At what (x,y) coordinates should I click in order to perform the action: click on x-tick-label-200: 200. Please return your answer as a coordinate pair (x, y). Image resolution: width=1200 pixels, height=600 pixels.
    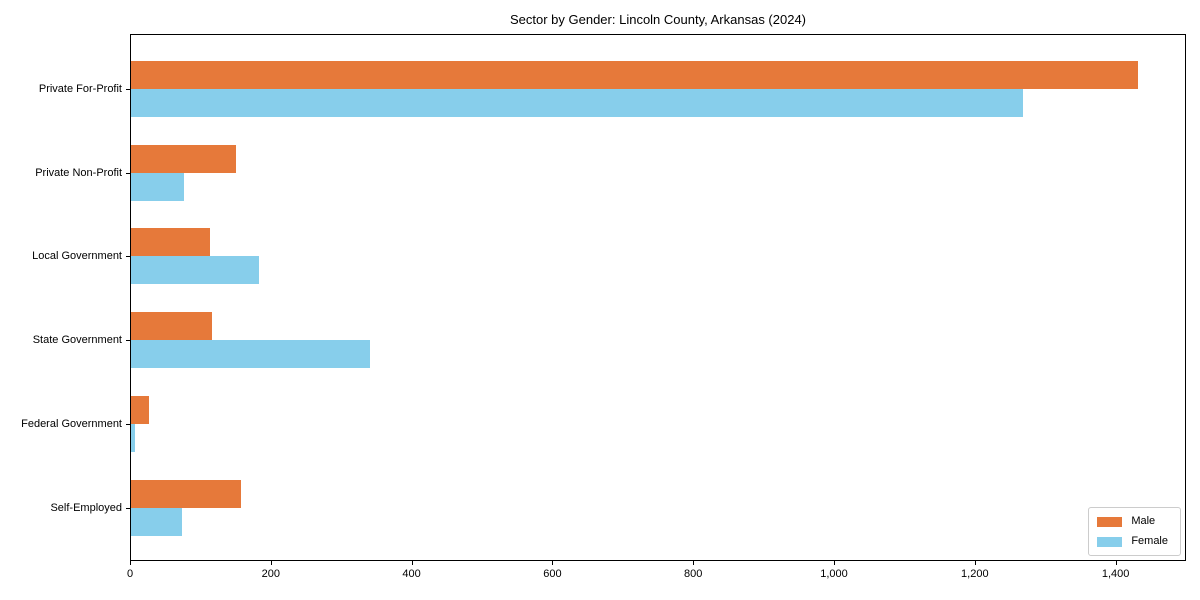
    Looking at the image, I should click on (270, 574).